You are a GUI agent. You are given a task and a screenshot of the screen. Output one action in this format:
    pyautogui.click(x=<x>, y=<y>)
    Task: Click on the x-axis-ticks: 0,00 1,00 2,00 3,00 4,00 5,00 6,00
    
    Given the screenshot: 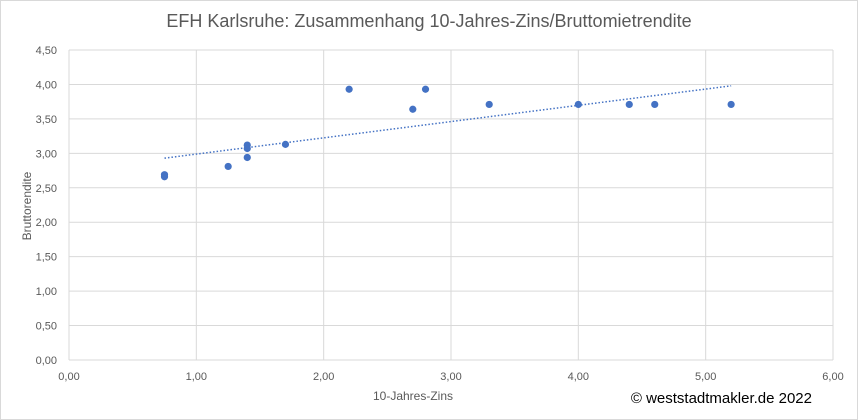 What is the action you would take?
    pyautogui.click(x=450, y=377)
    